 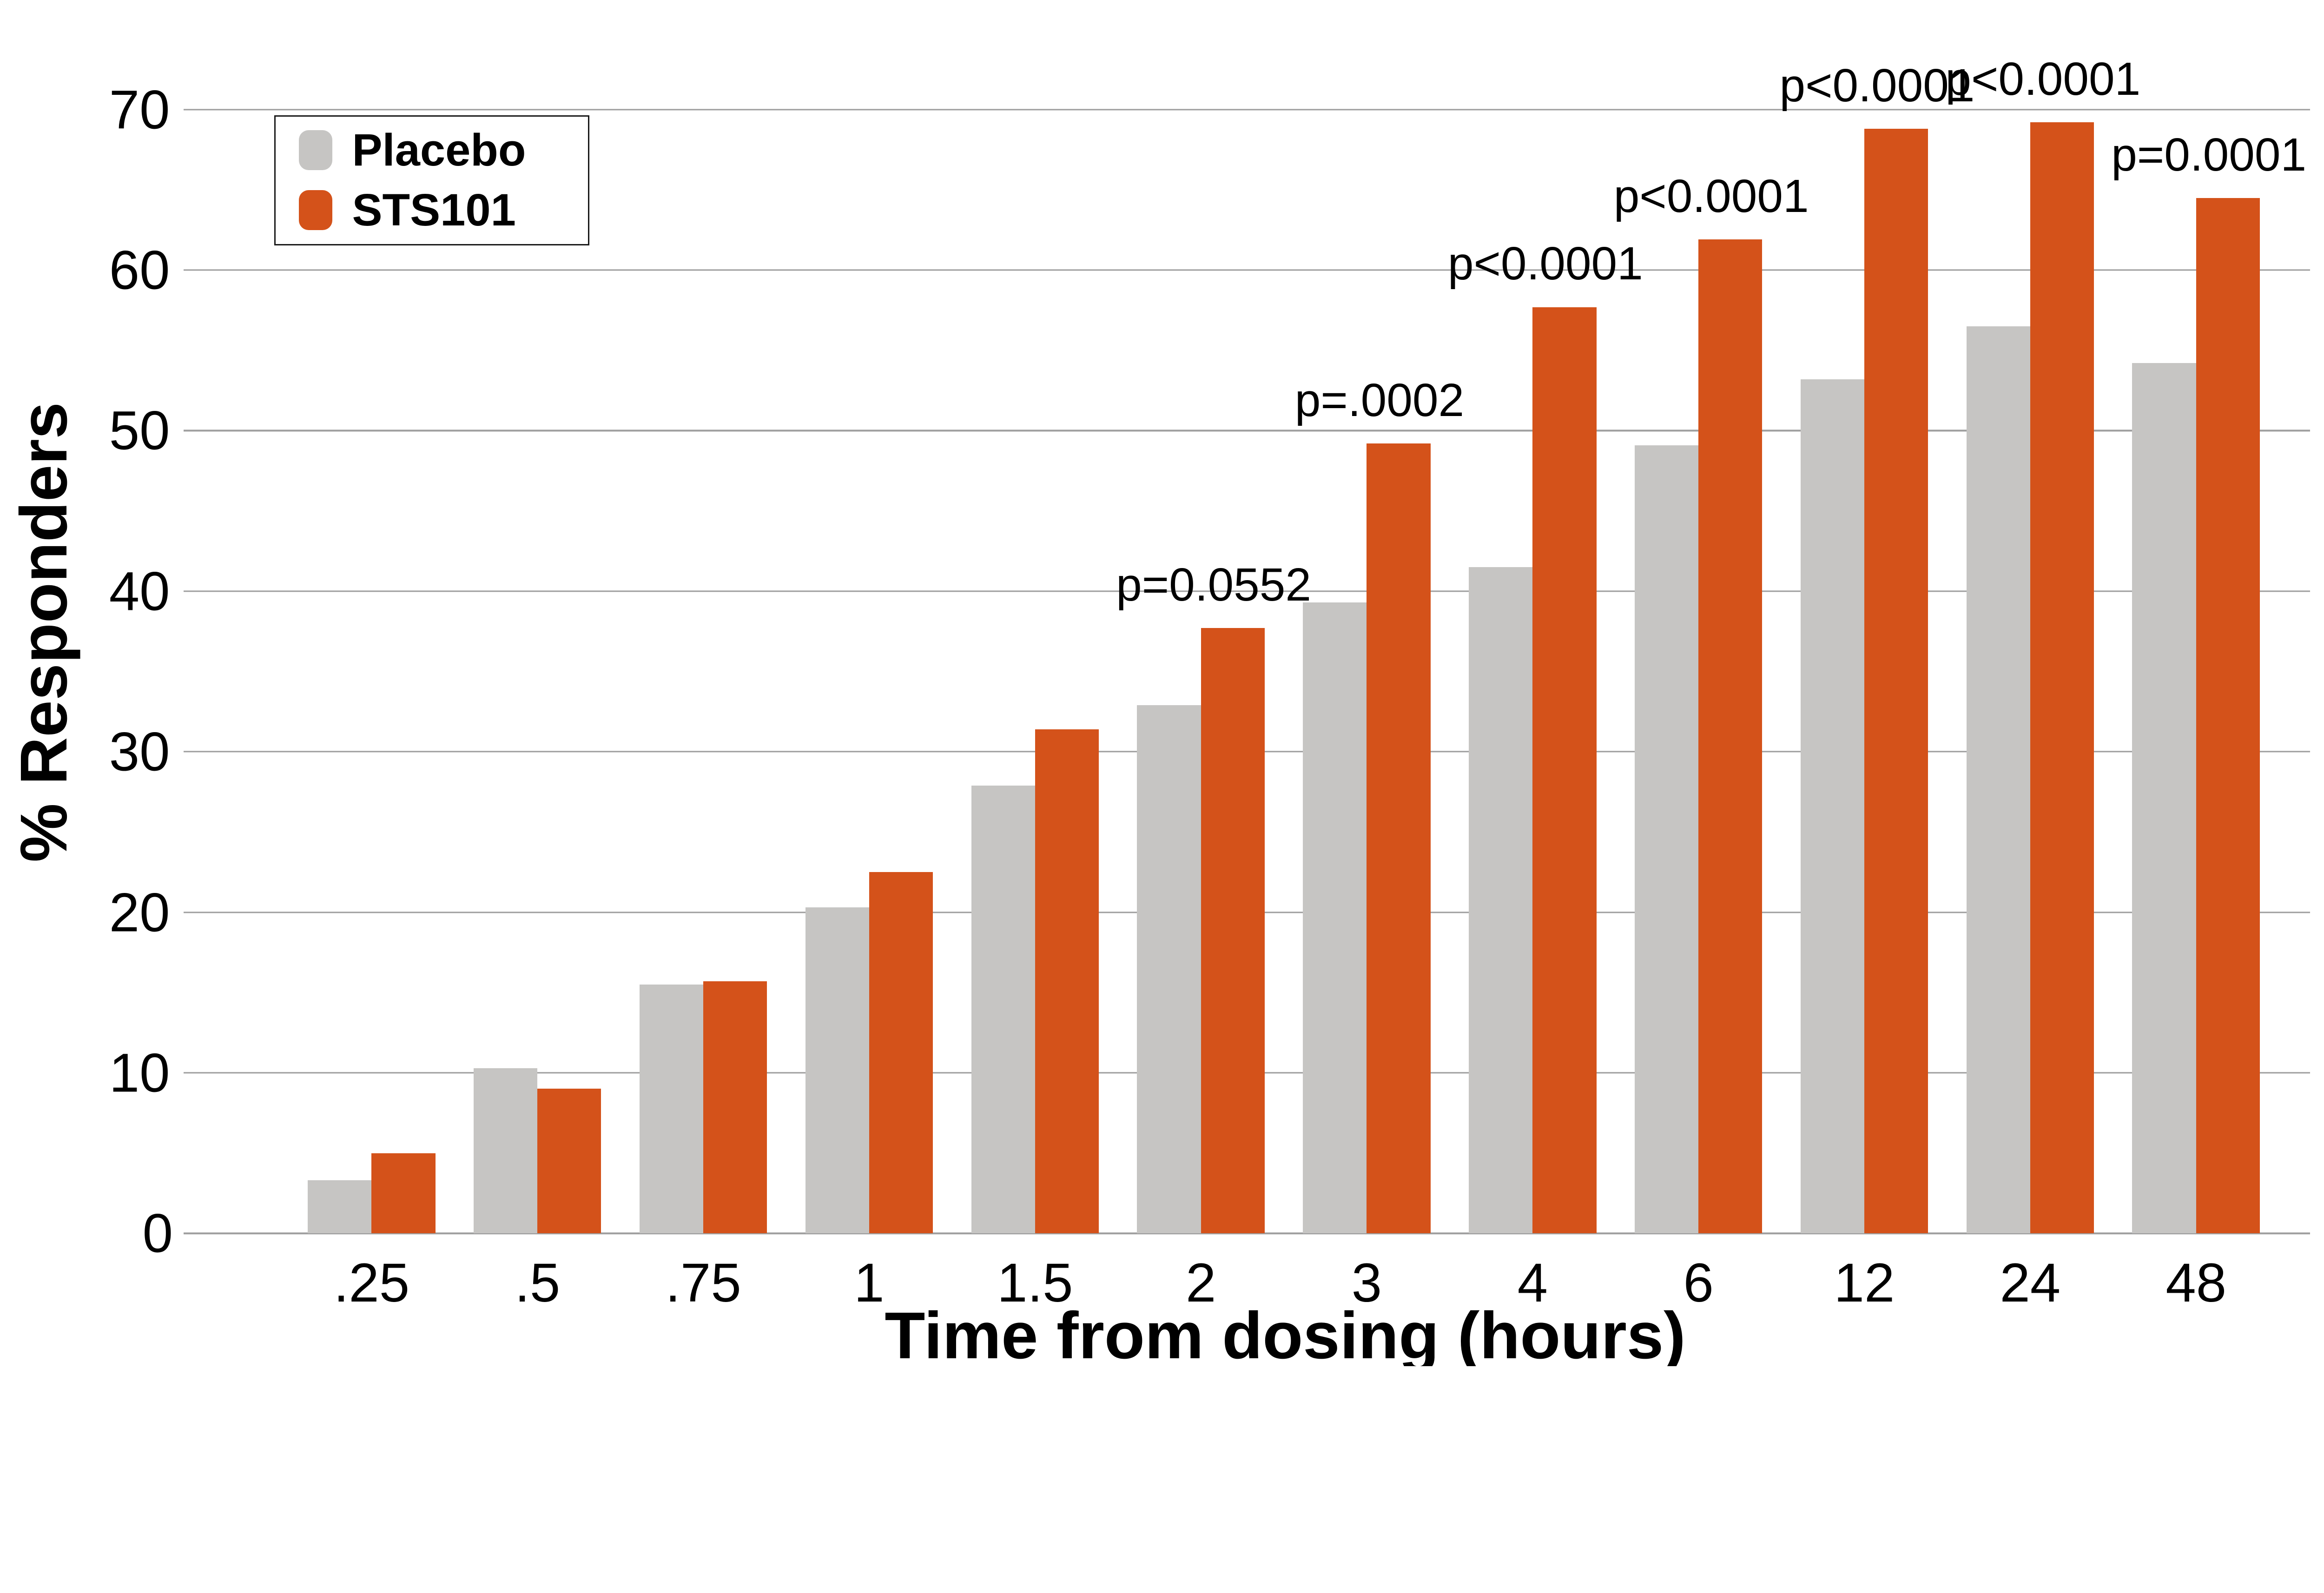 What do you see at coordinates (1545, 264) in the screenshot?
I see `p-value-label-4: p<0.0001` at bounding box center [1545, 264].